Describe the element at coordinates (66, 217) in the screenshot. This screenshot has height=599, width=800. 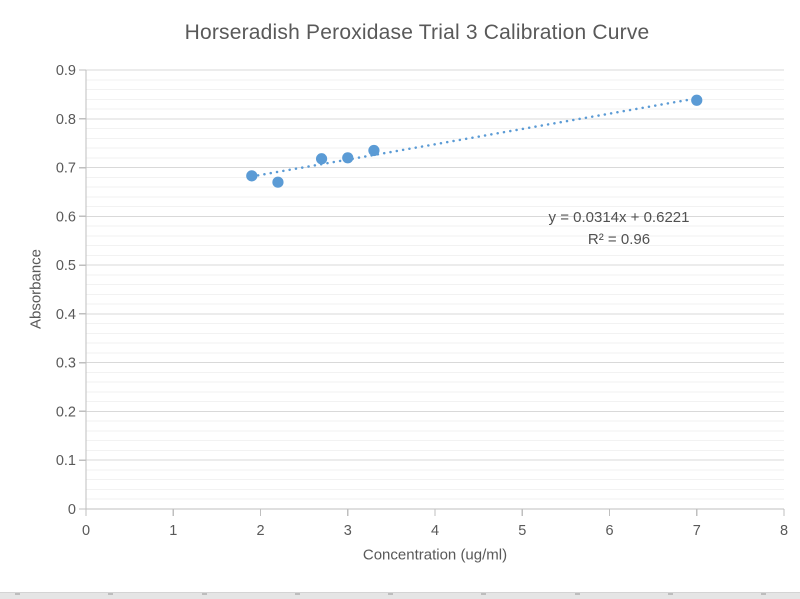
I see `y-tick-label: 0.6` at that location.